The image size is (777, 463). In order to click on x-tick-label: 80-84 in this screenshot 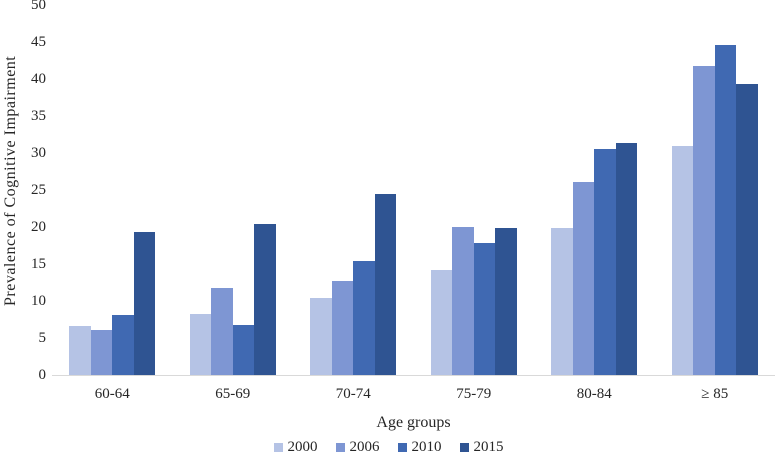, I will do `click(594, 394)`.